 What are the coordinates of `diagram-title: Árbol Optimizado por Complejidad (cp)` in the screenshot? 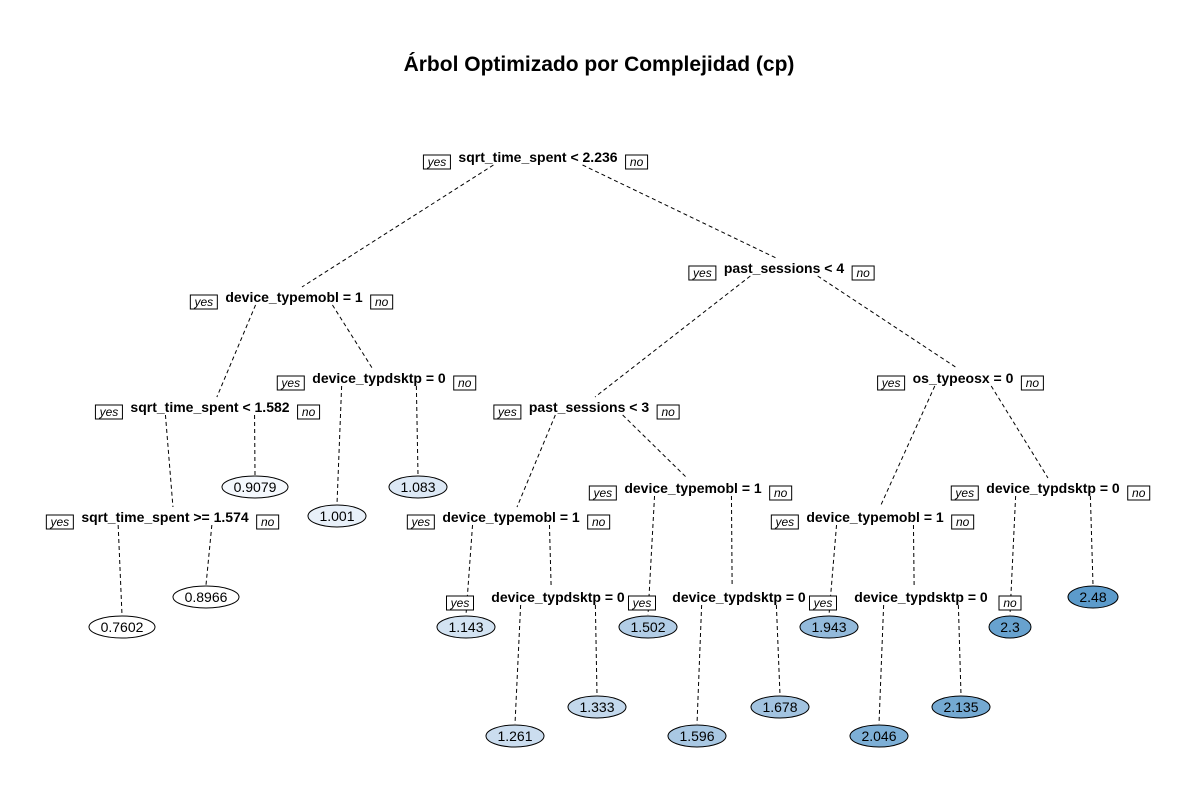 It's located at (599, 64).